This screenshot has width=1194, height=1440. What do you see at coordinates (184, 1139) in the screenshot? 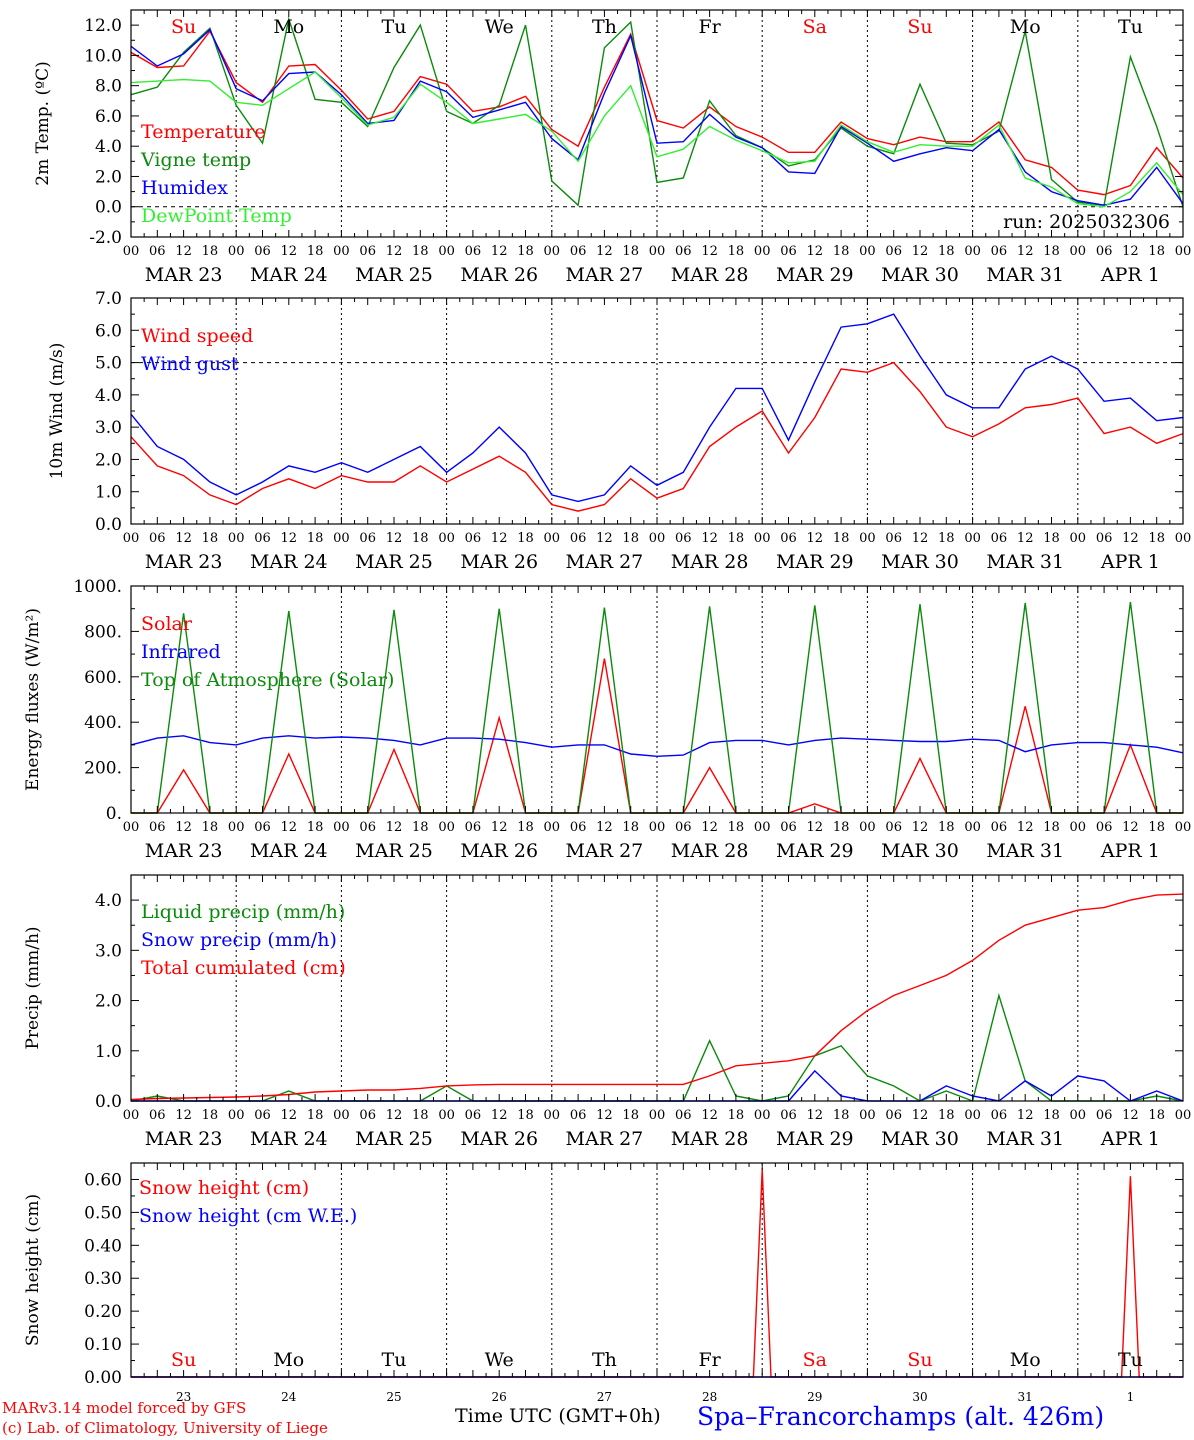
I see `day-label: MAR 23` at bounding box center [184, 1139].